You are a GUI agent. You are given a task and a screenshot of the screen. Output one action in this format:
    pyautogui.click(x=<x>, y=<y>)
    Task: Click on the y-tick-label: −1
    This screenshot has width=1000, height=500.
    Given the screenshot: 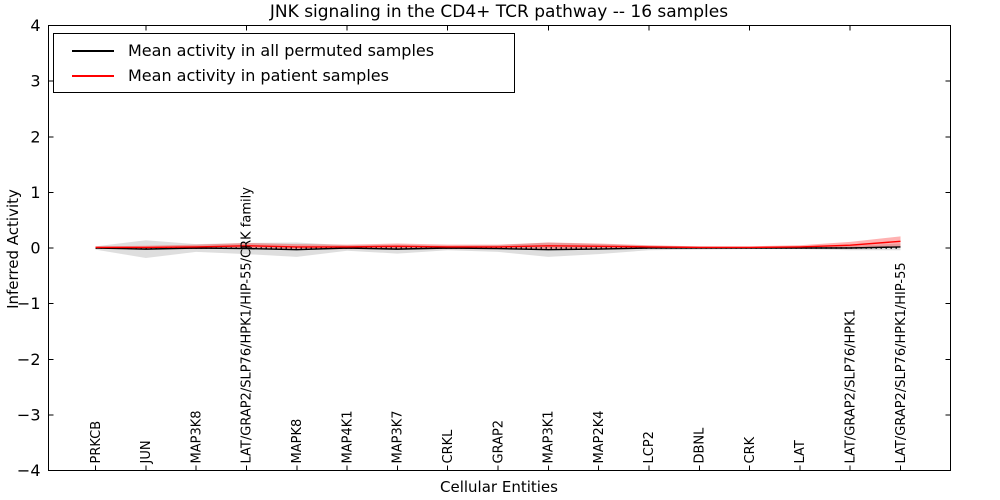 What is the action you would take?
    pyautogui.click(x=29, y=303)
    